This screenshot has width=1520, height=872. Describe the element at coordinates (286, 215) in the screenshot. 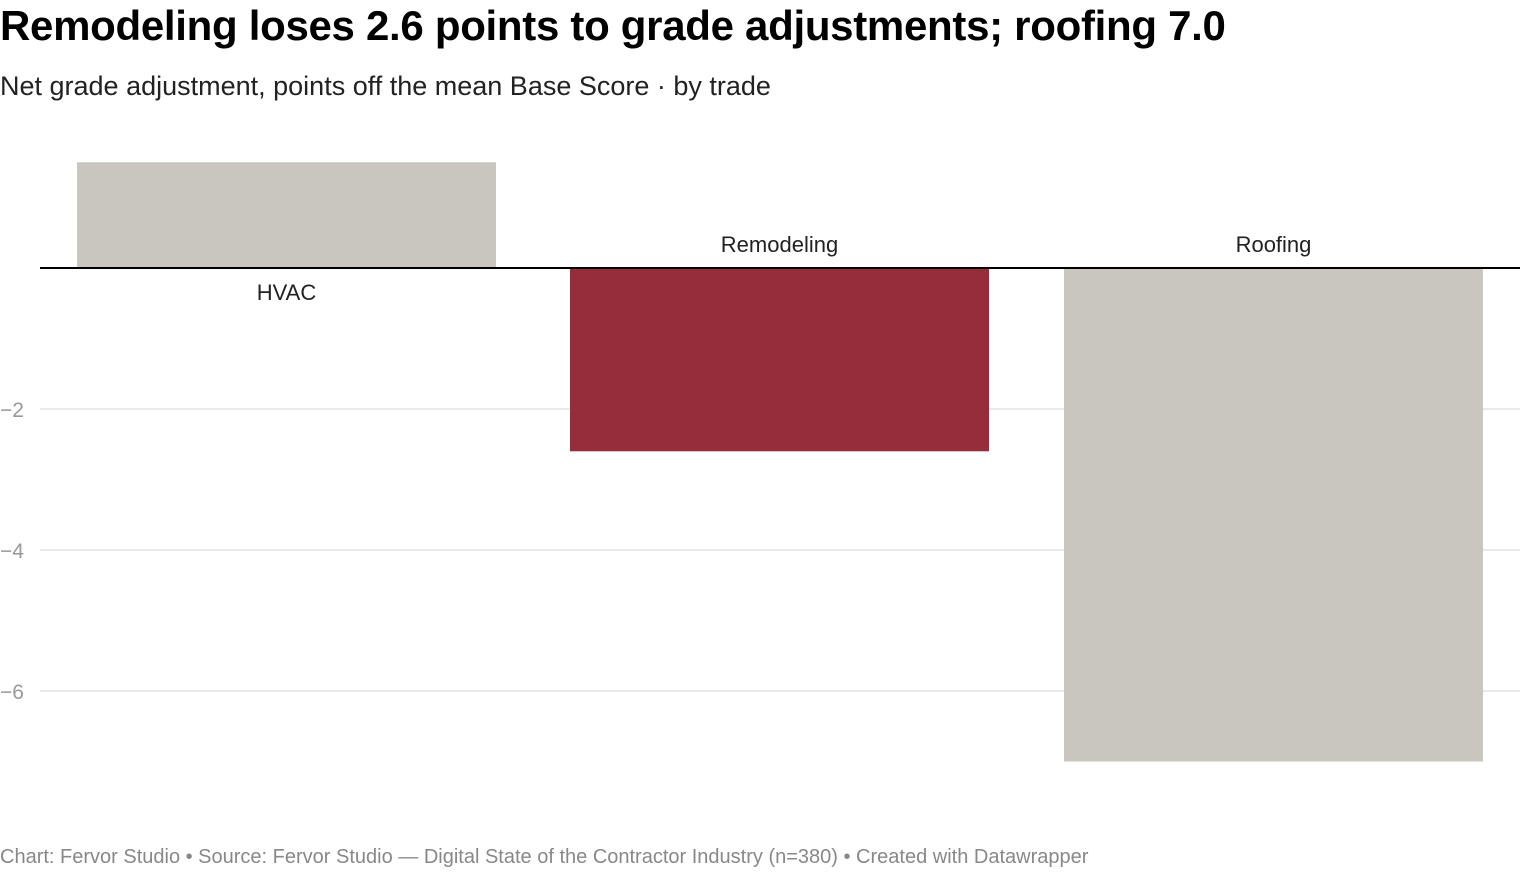

I see `bar-hvac` at that location.